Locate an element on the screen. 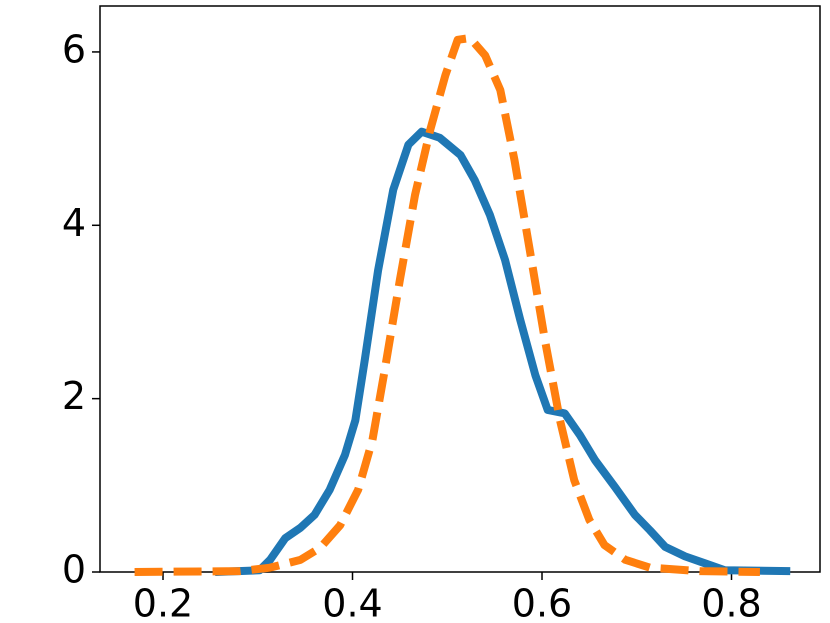  x-tick-label: 0.4 is located at coordinates (352, 602).